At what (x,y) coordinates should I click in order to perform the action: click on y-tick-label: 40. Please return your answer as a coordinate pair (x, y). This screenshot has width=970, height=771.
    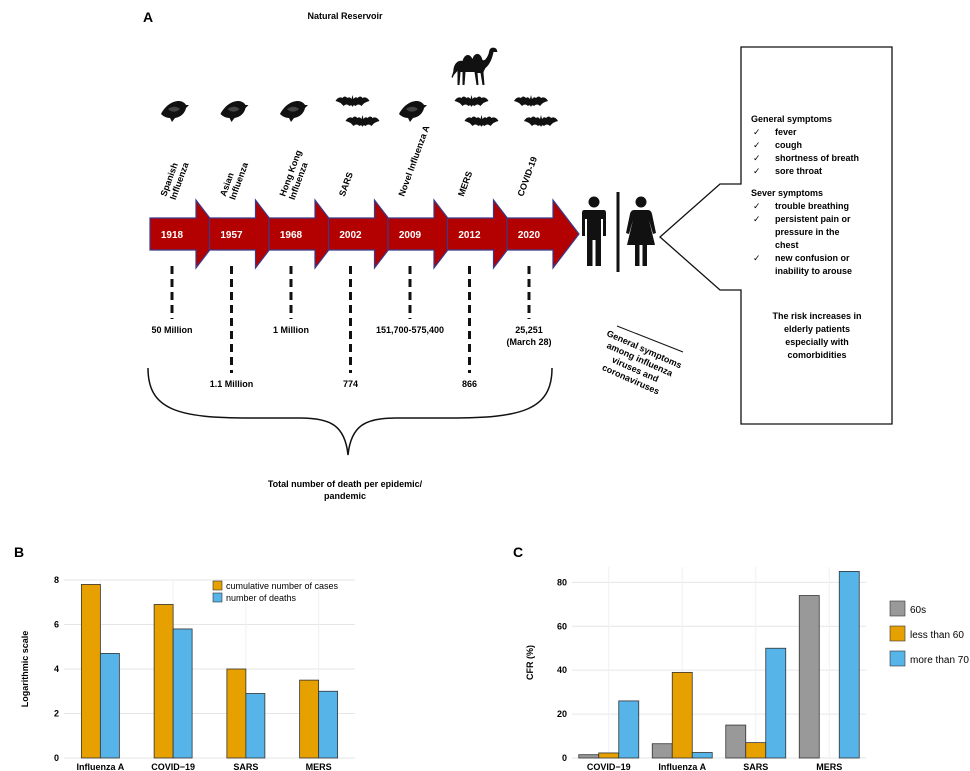
    Looking at the image, I should click on (562, 670).